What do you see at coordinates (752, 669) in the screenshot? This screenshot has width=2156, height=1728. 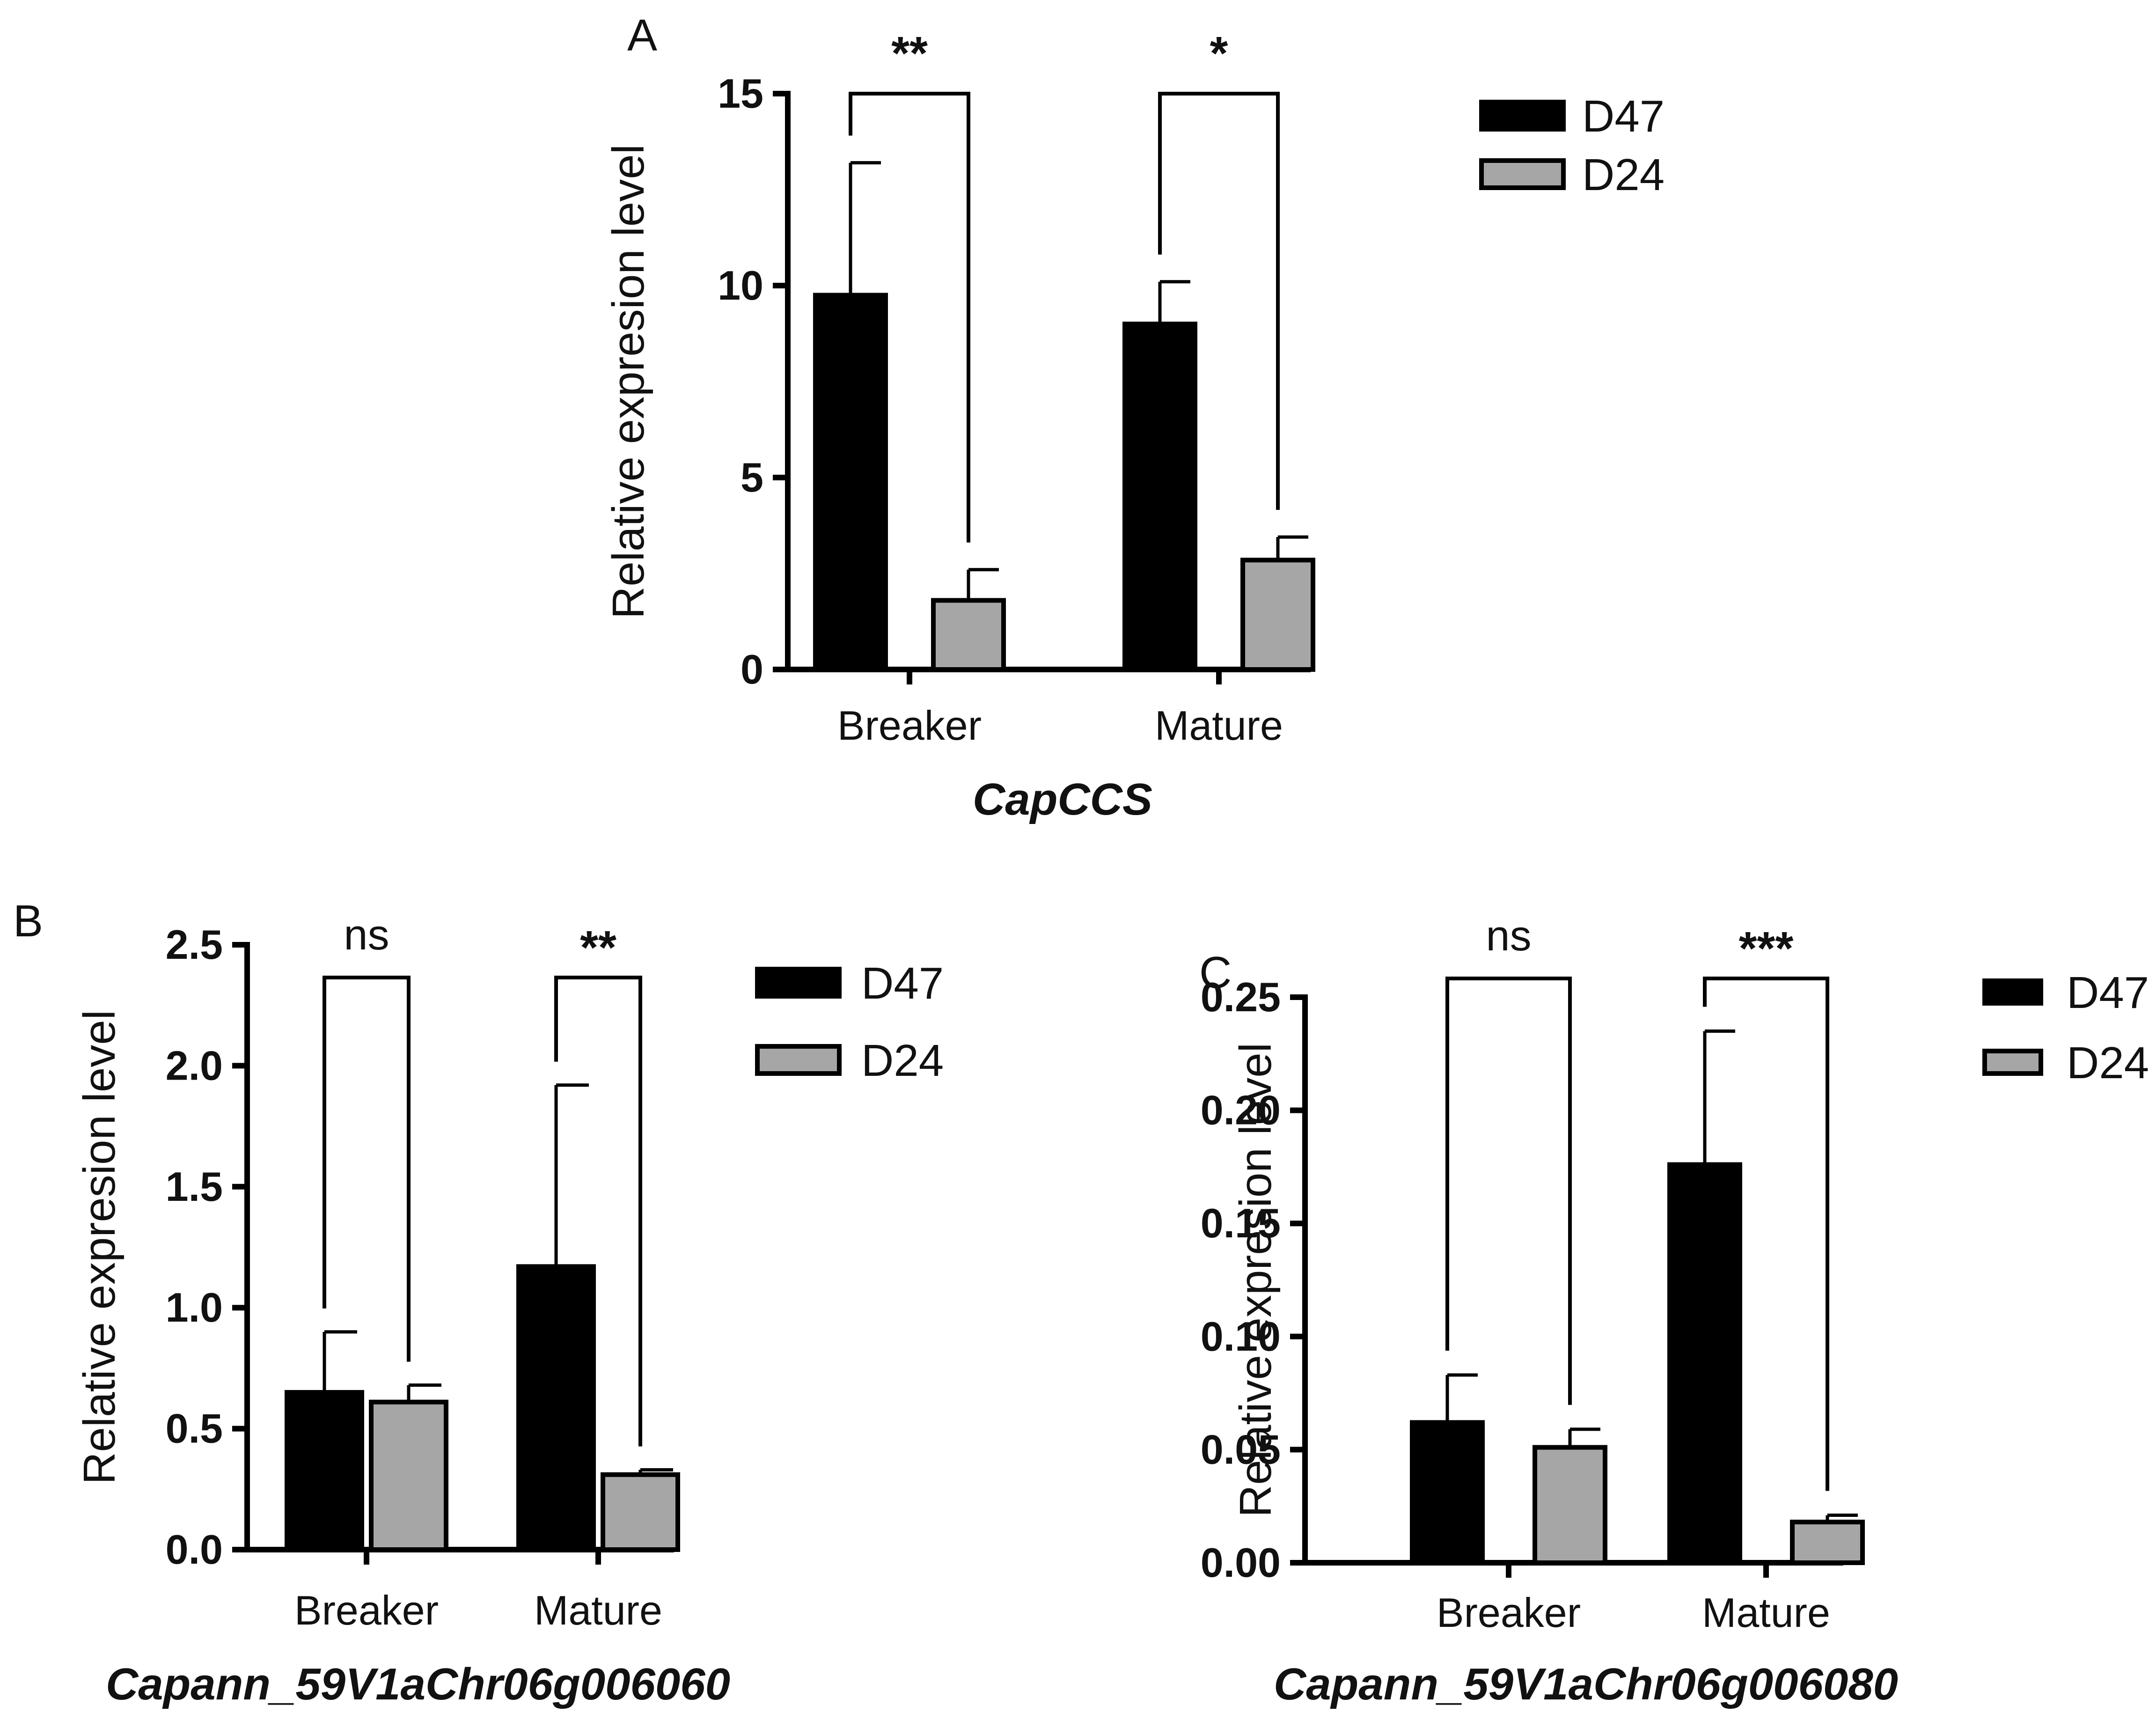 I see `y-tick-label: 0` at bounding box center [752, 669].